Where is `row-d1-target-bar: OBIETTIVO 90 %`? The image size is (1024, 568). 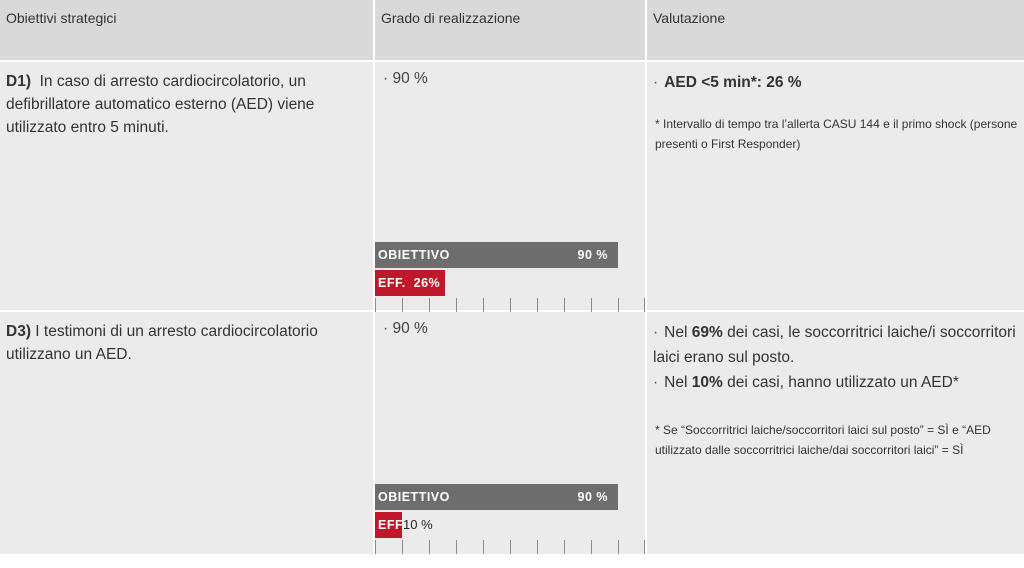
row-d1-target-bar: OBIETTIVO 90 % is located at coordinates (496, 255).